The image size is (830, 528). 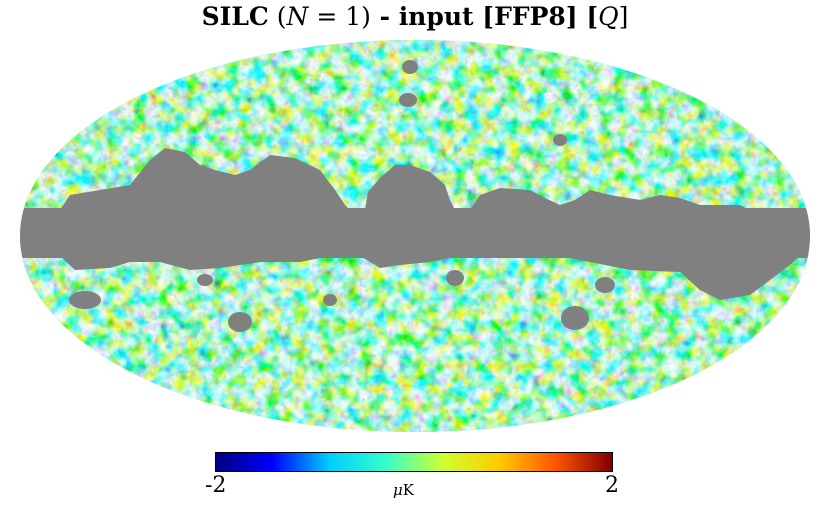 What do you see at coordinates (612, 485) in the screenshot?
I see `colorbar-max-label: 2` at bounding box center [612, 485].